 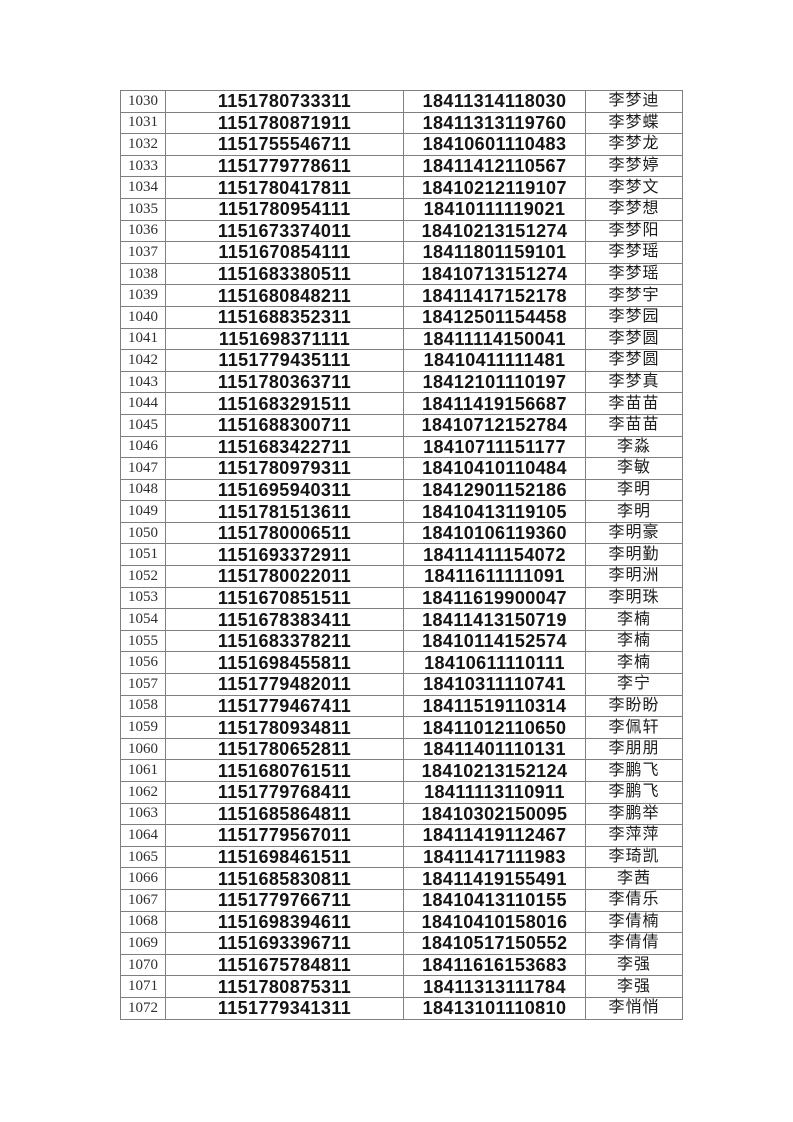 What do you see at coordinates (284, 770) in the screenshot?
I see `id-number-1-cell: 1151680761511` at bounding box center [284, 770].